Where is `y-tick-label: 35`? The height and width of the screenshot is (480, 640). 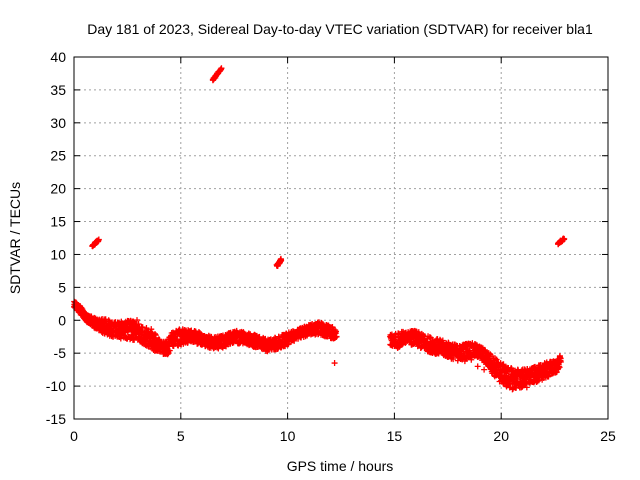
y-tick-label: 35 is located at coordinates (58, 90).